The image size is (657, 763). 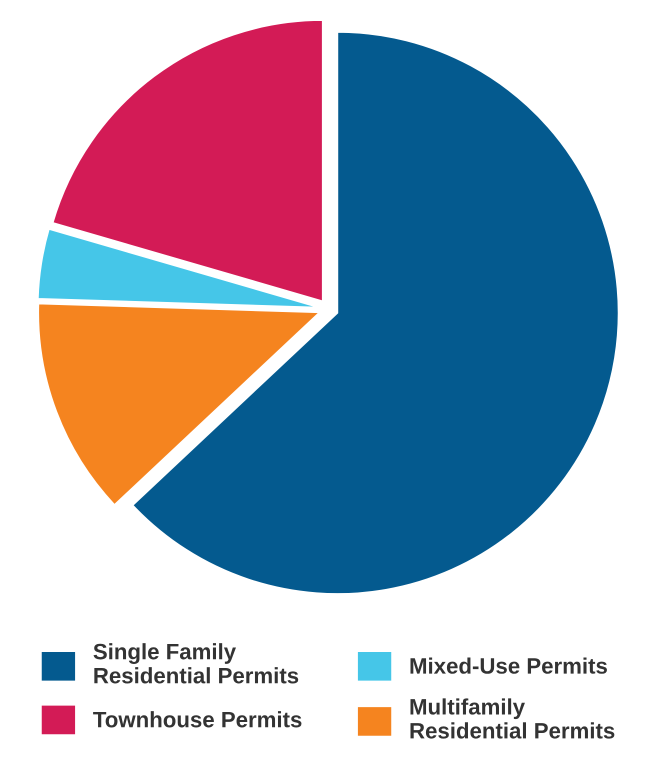 What do you see at coordinates (195, 663) in the screenshot?
I see `legend-label: Single Family Residential Permits` at bounding box center [195, 663].